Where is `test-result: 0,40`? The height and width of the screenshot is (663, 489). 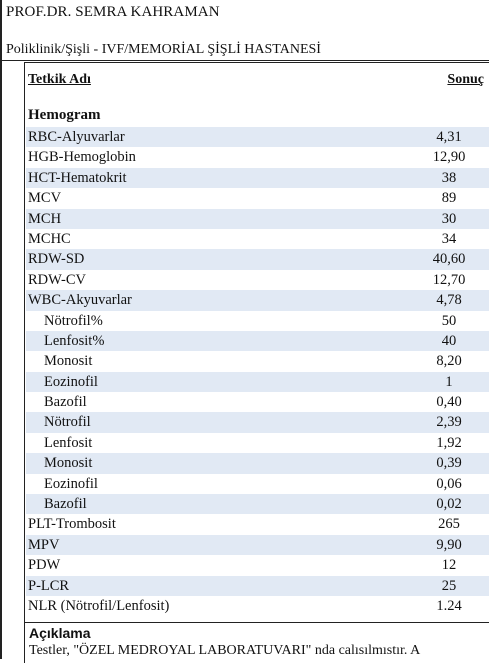
test-result: 0,40 is located at coordinates (449, 402).